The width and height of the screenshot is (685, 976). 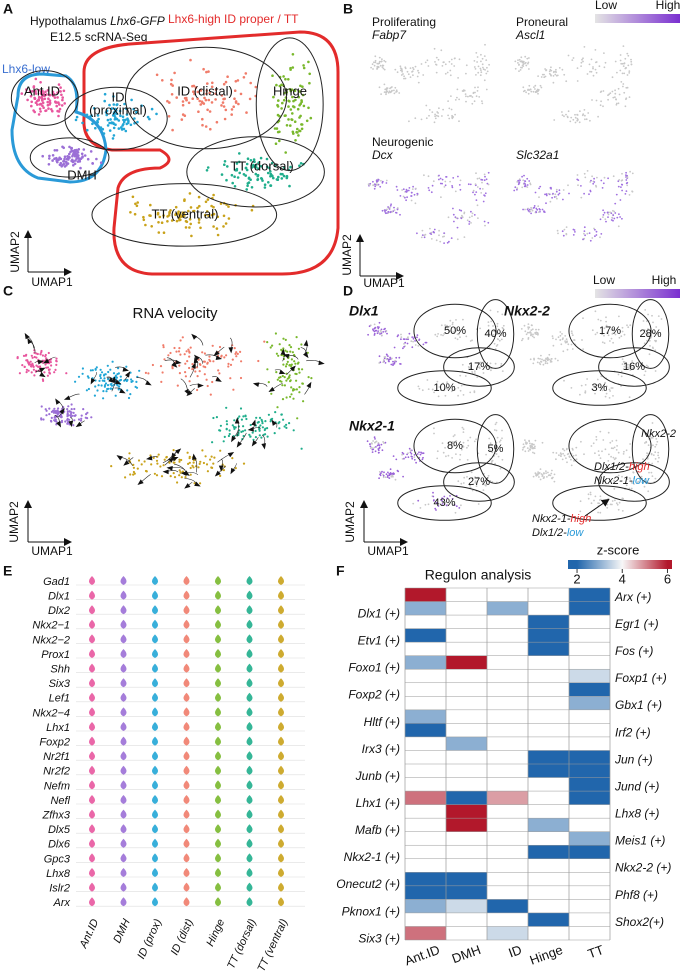 What do you see at coordinates (8, 9) in the screenshot?
I see `panel-letter: A` at bounding box center [8, 9].